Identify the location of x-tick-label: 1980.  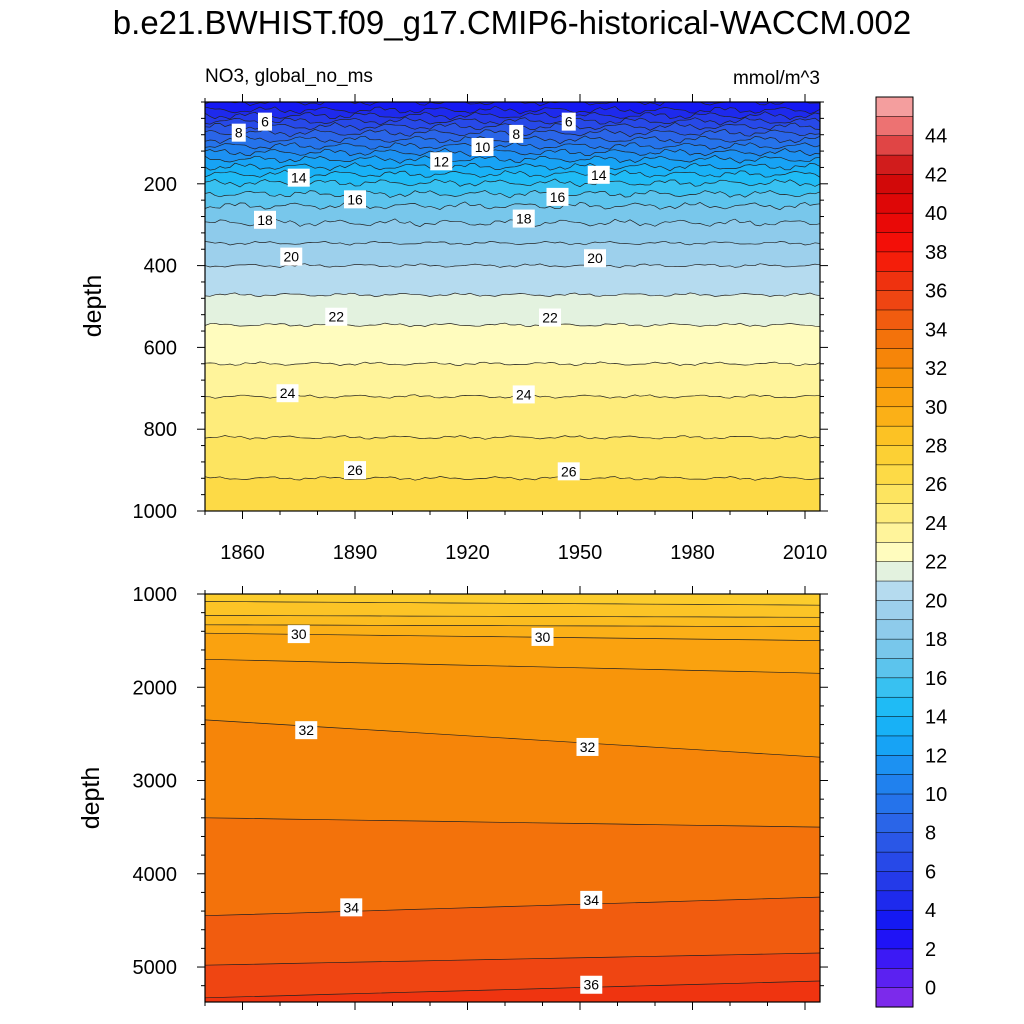
(692, 553).